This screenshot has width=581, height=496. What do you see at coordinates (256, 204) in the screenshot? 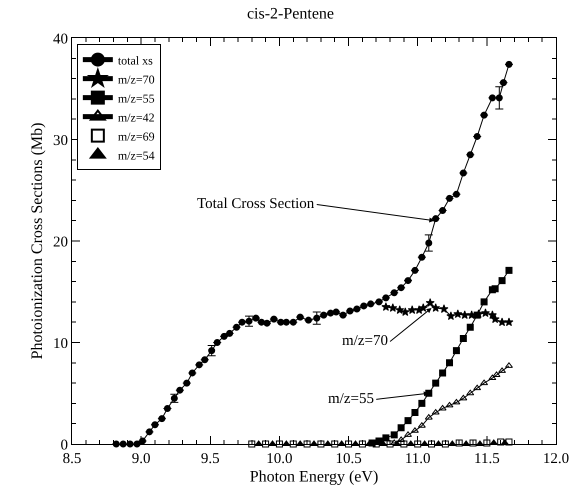
I see `annotation: Total Cross Section` at bounding box center [256, 204].